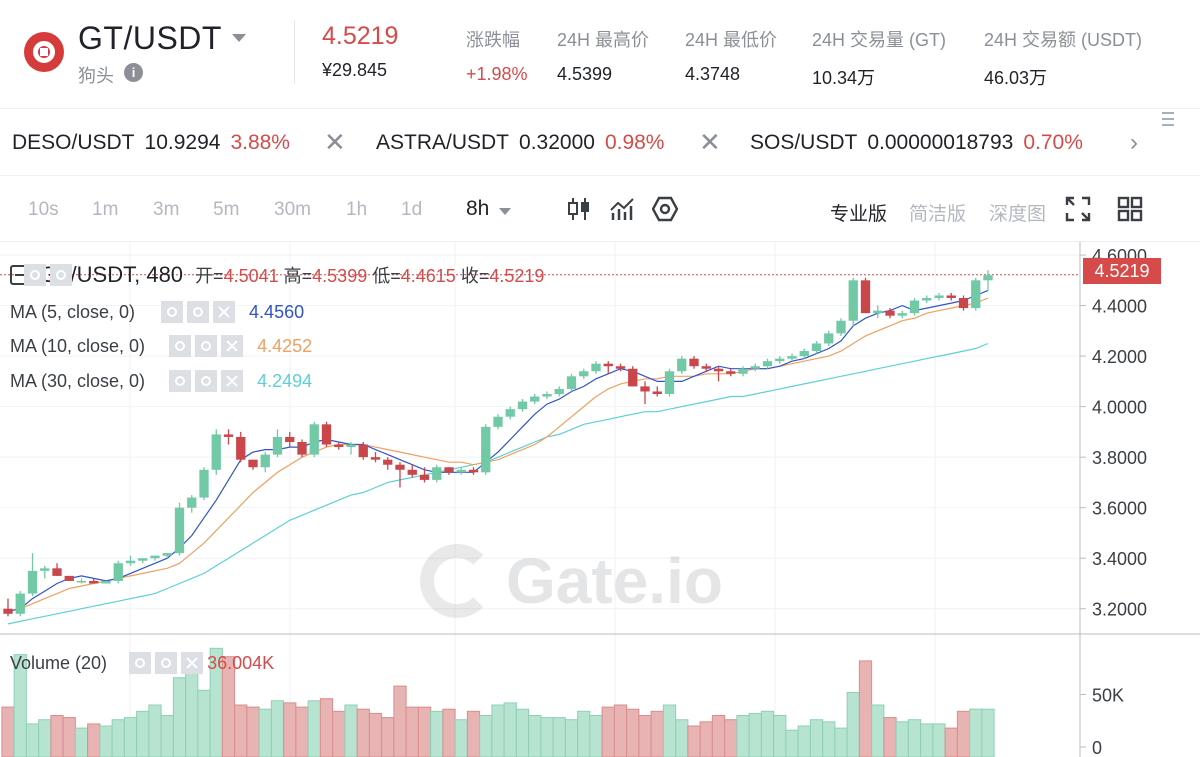 Image resolution: width=1200 pixels, height=757 pixels. What do you see at coordinates (355, 70) in the screenshot?
I see `last-price-cny: ¥29.845` at bounding box center [355, 70].